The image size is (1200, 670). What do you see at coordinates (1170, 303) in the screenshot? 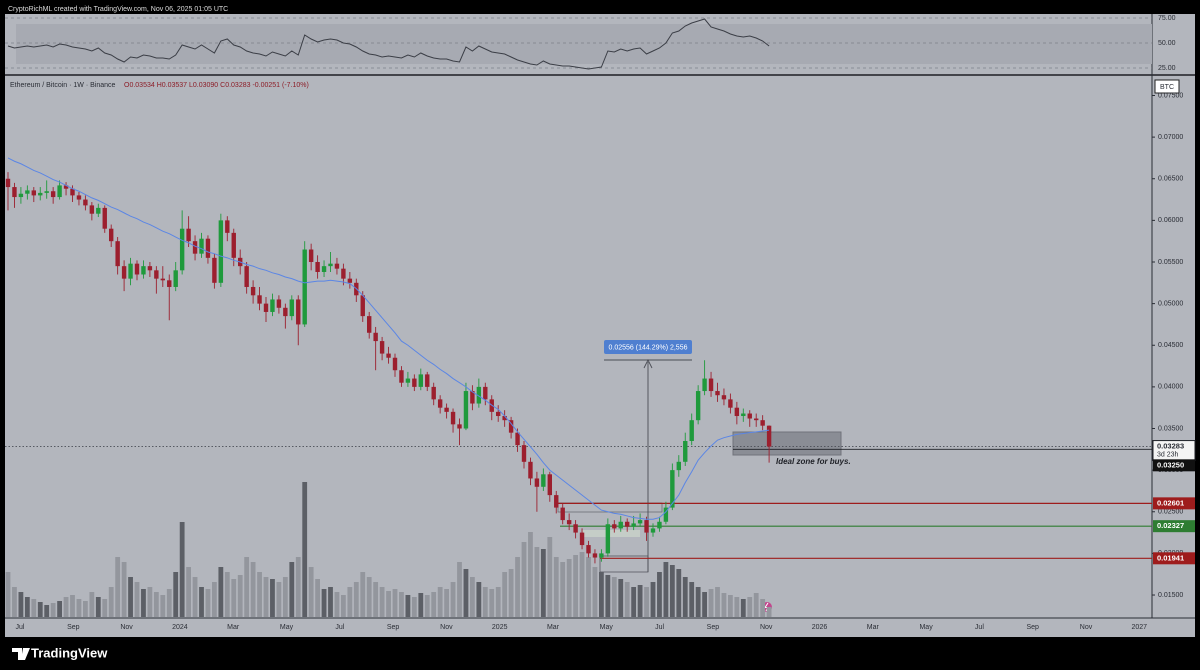
I see `y-tick-label: 0.05000` at bounding box center [1170, 303].